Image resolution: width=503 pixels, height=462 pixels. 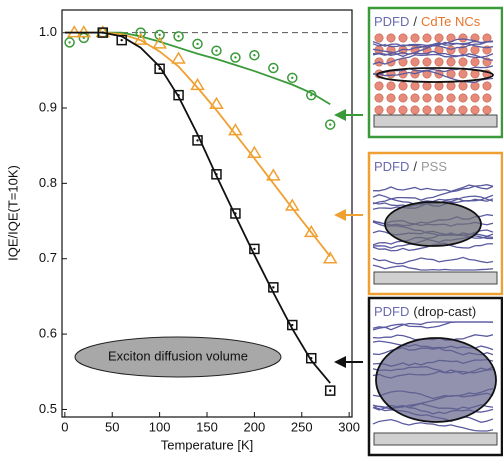 I want to click on inset: PDFD / PSS, so click(x=435, y=223).